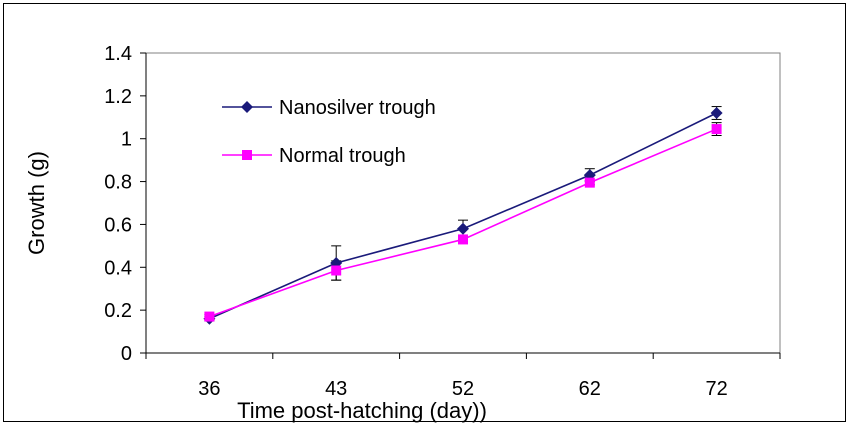  Describe the element at coordinates (126, 140) in the screenshot. I see `y-tick-label: 1` at that location.